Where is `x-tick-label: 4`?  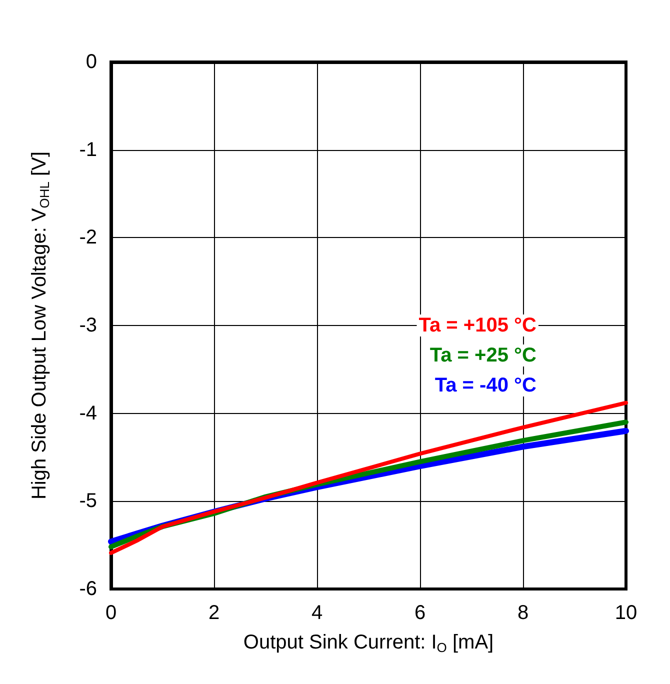
x-tick-label: 4 is located at coordinates (317, 613).